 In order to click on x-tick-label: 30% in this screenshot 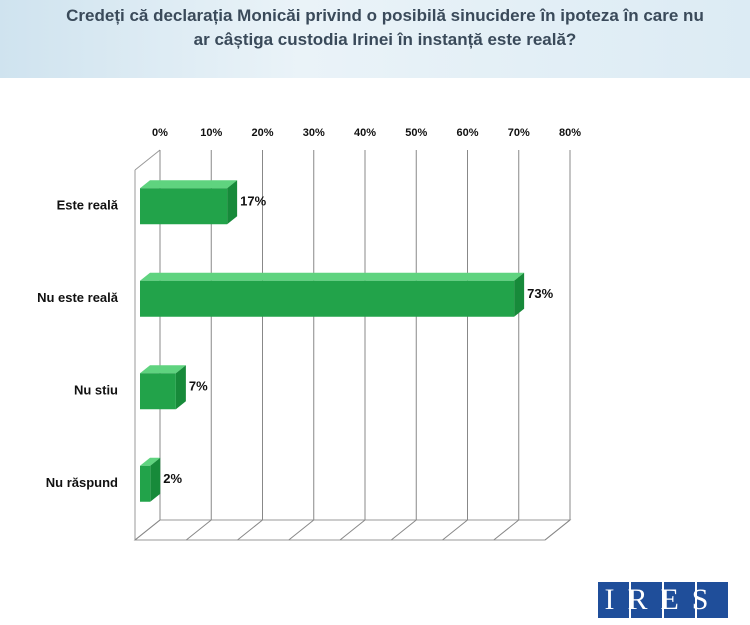, I will do `click(314, 133)`.